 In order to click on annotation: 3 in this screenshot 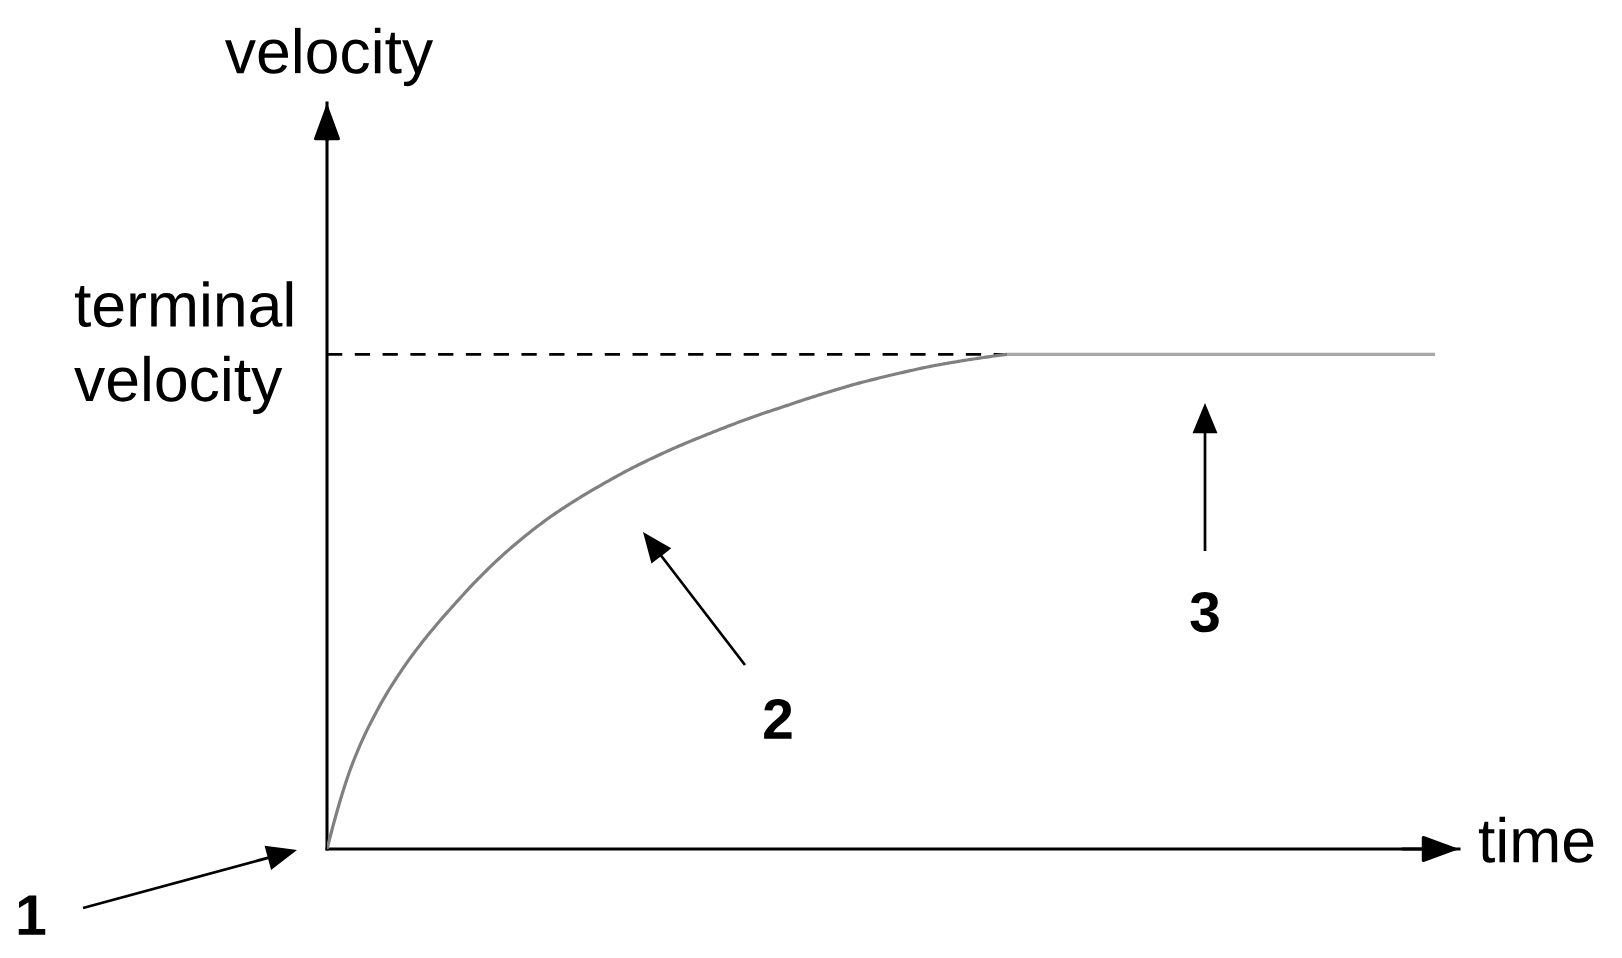, I will do `click(1204, 612)`.